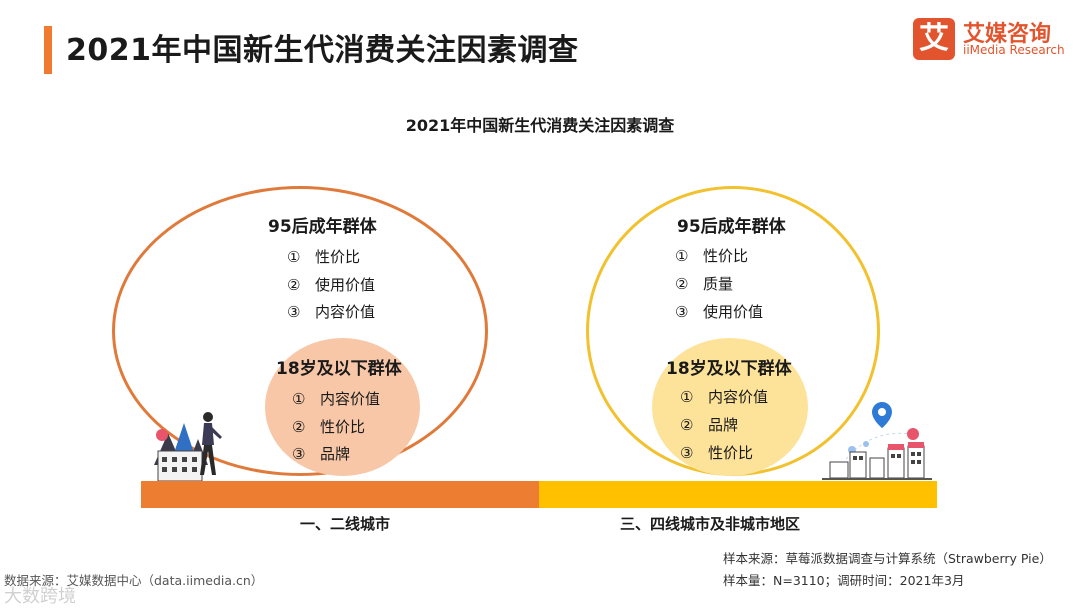 The image size is (1080, 608). I want to click on chart-title: 2021年中国新生代消费关注因素调查, so click(540, 125).